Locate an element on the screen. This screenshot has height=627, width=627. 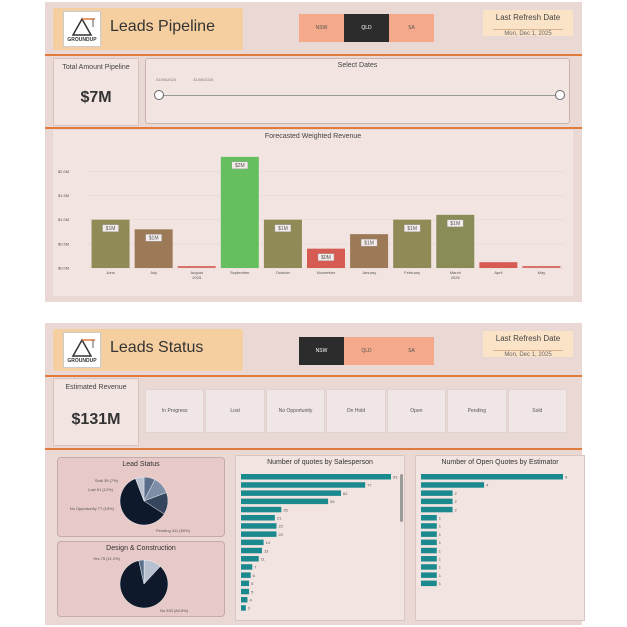
estimator-bar-chart: 9 4 2 2 2 1 1 1 1 1 1 1 1 1 is located at coordinates (494, 530).